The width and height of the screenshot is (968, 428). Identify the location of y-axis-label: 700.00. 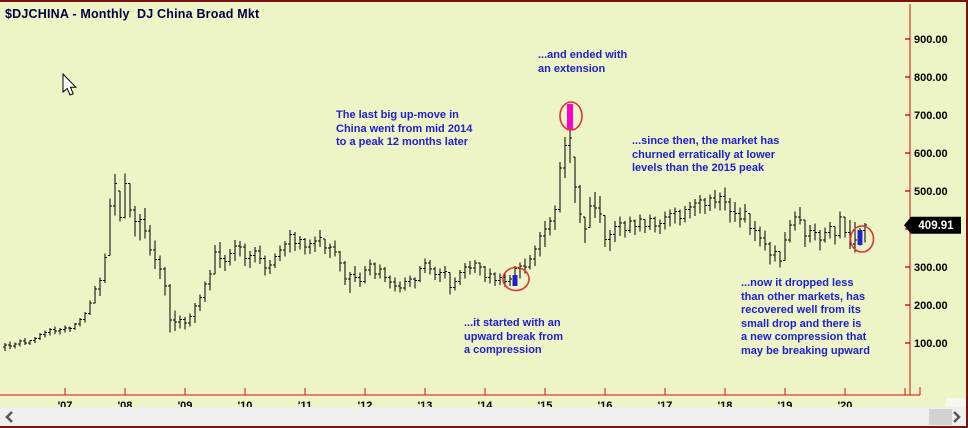
(931, 116).